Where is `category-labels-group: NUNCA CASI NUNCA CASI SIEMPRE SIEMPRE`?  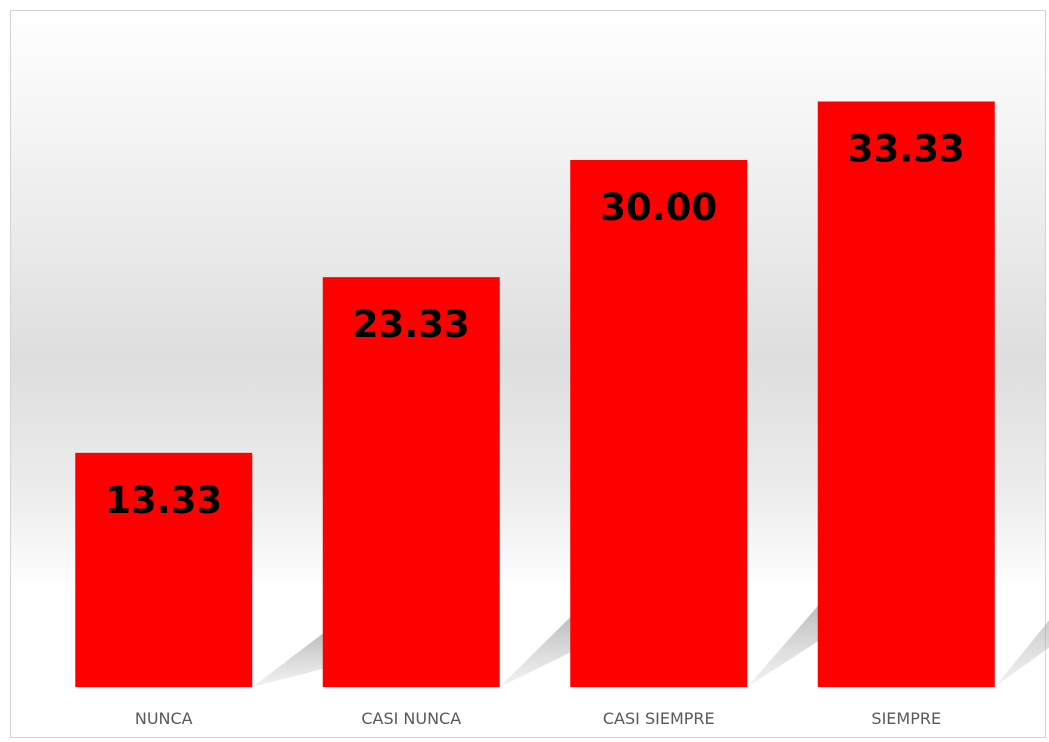
category-labels-group: NUNCA CASI NUNCA CASI SIEMPRE SIEMPRE is located at coordinates (538, 718).